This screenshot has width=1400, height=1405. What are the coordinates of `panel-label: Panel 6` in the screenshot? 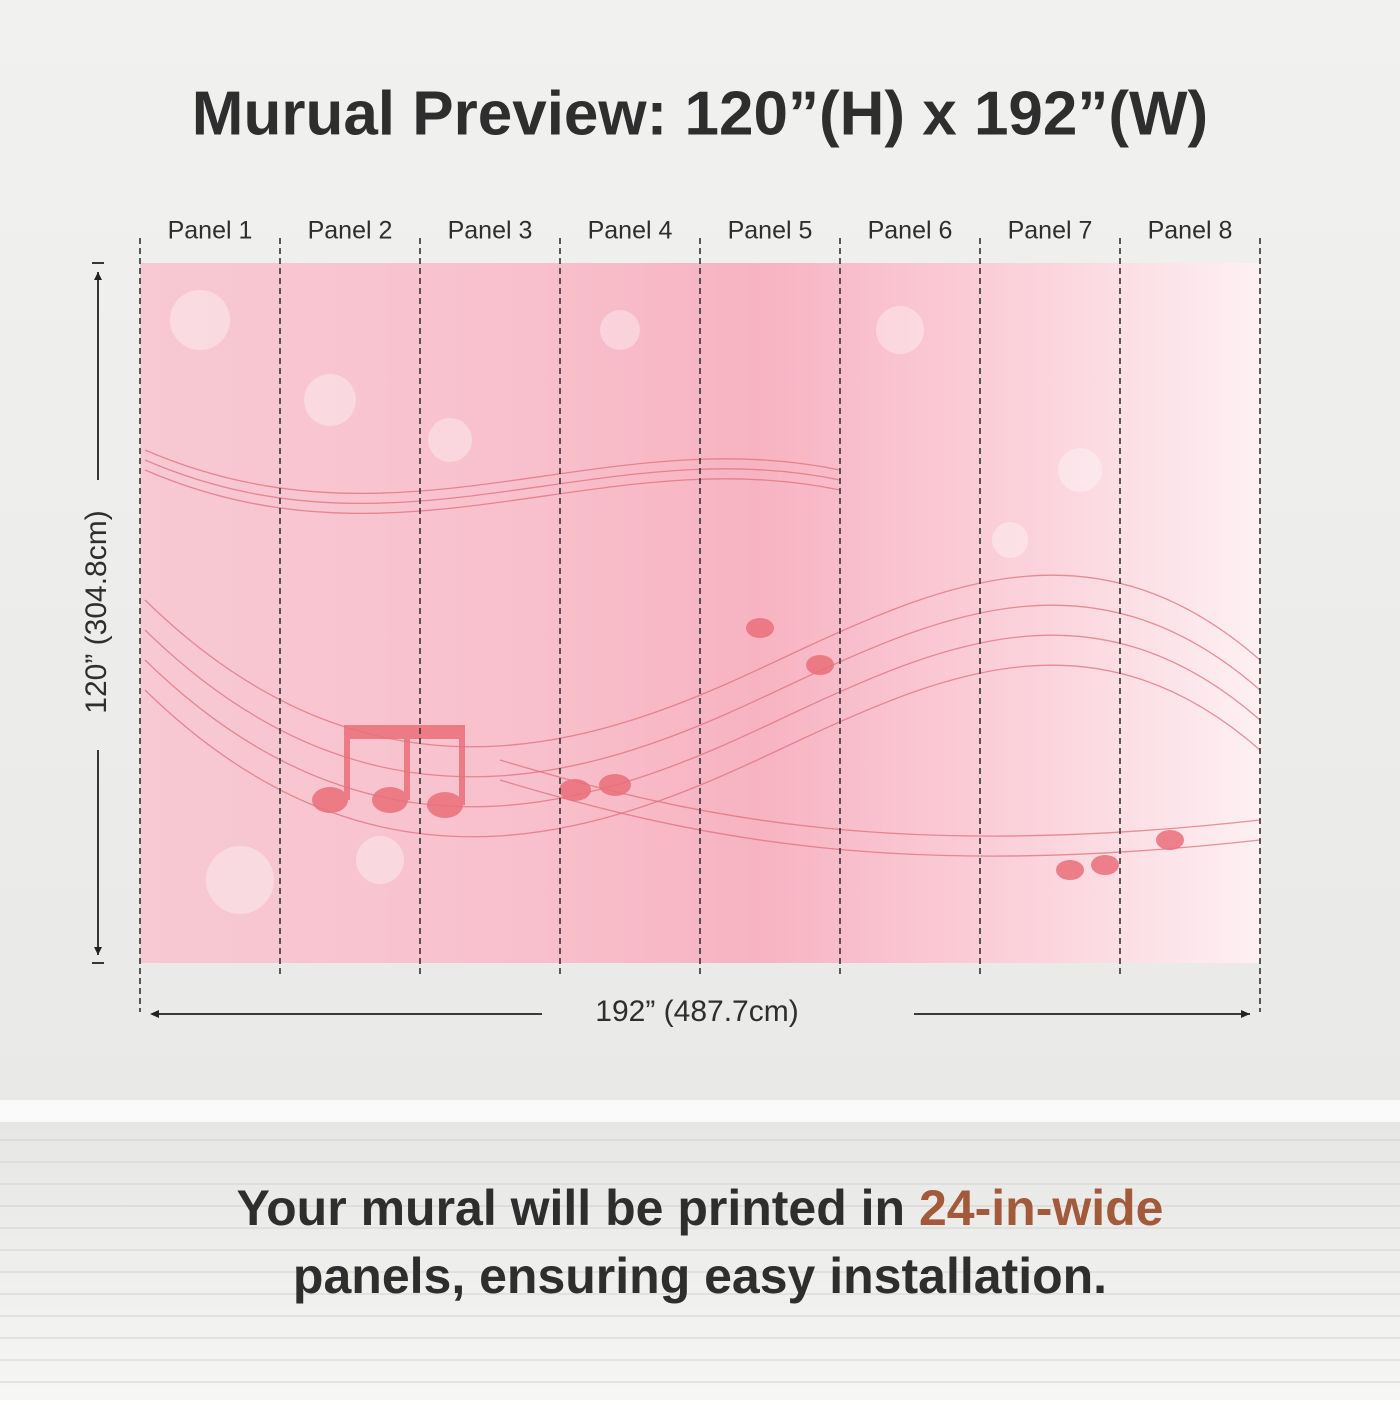 It's located at (910, 231).